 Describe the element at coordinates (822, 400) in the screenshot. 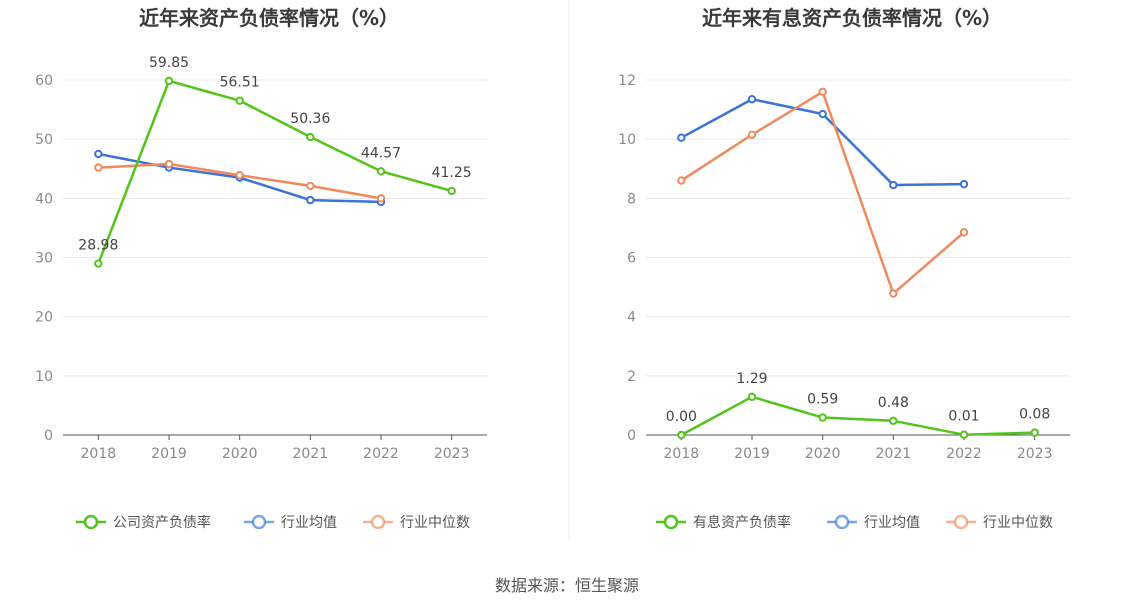

I see `data-label: 0.59` at that location.